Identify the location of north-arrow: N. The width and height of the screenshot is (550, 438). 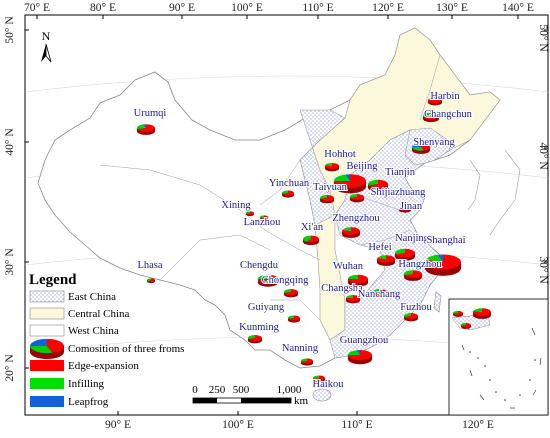
(46, 46).